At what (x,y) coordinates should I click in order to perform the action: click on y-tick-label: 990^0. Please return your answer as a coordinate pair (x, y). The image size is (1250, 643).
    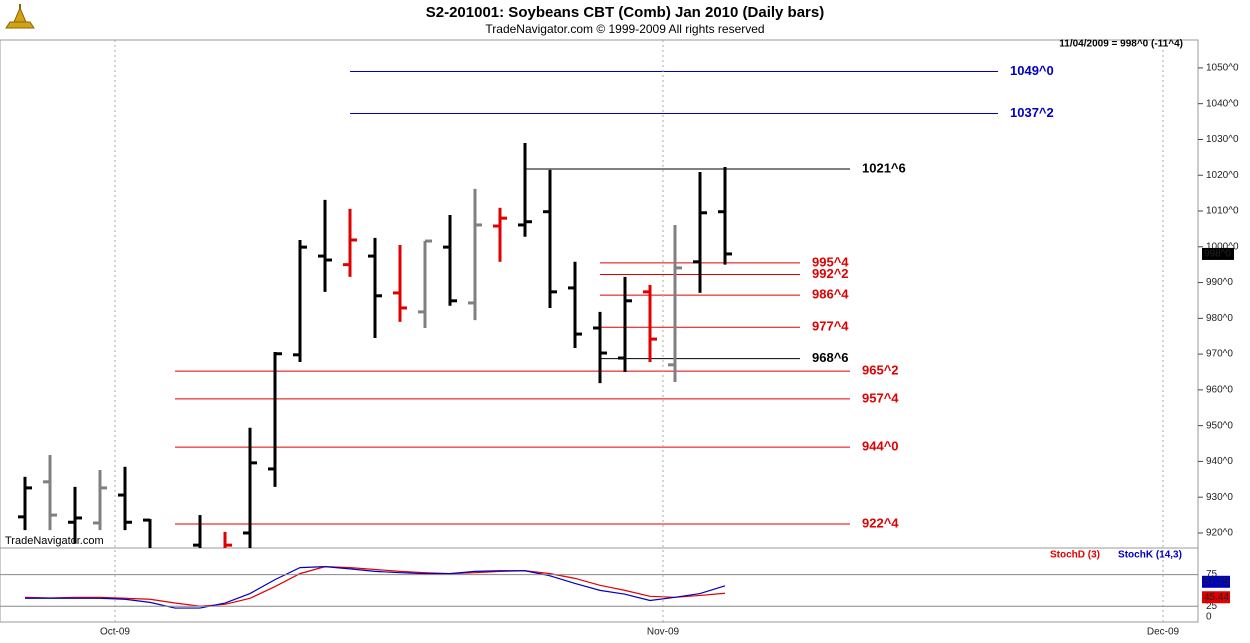
    Looking at the image, I should click on (1219, 282).